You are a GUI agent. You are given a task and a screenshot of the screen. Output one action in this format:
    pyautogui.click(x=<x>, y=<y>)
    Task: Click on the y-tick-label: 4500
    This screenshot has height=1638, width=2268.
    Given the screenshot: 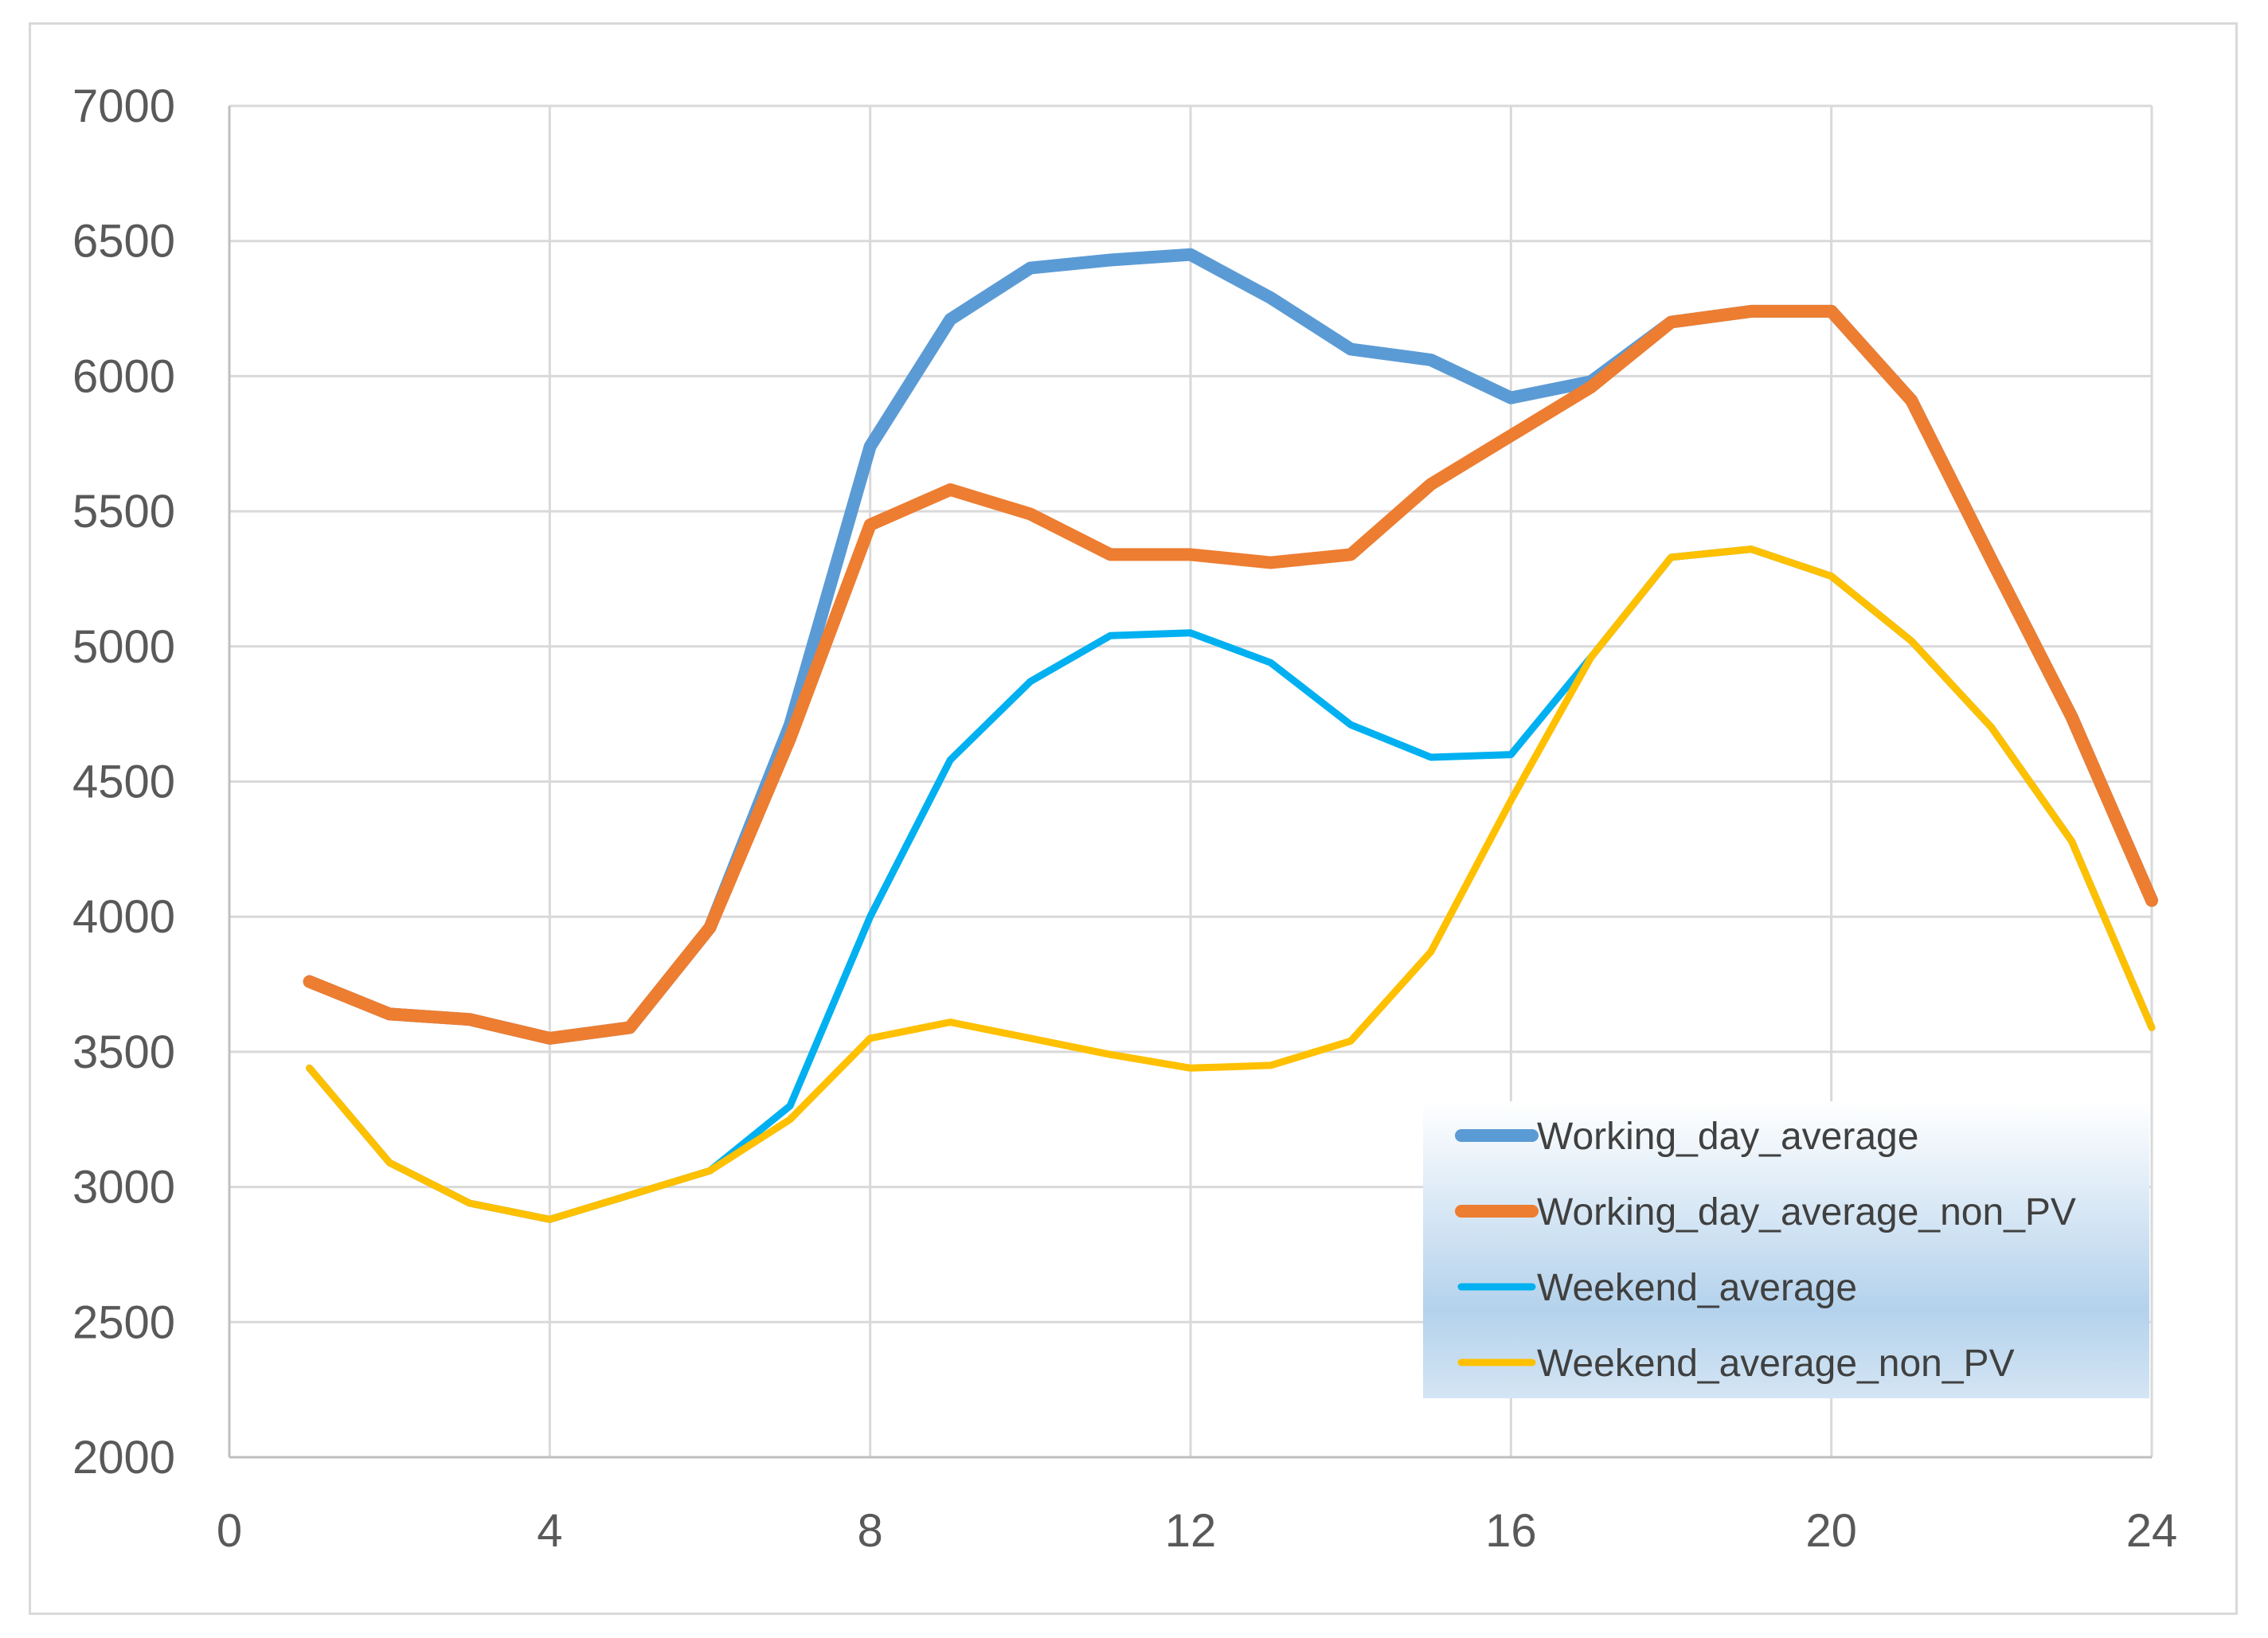 What is the action you would take?
    pyautogui.click(x=123, y=782)
    